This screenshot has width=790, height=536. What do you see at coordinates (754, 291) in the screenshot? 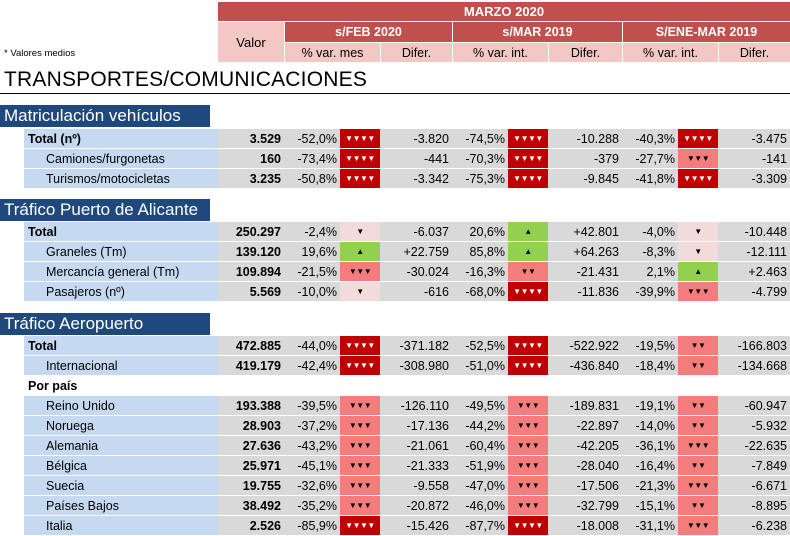
I see `diff-enemar: -4.799` at bounding box center [754, 291].